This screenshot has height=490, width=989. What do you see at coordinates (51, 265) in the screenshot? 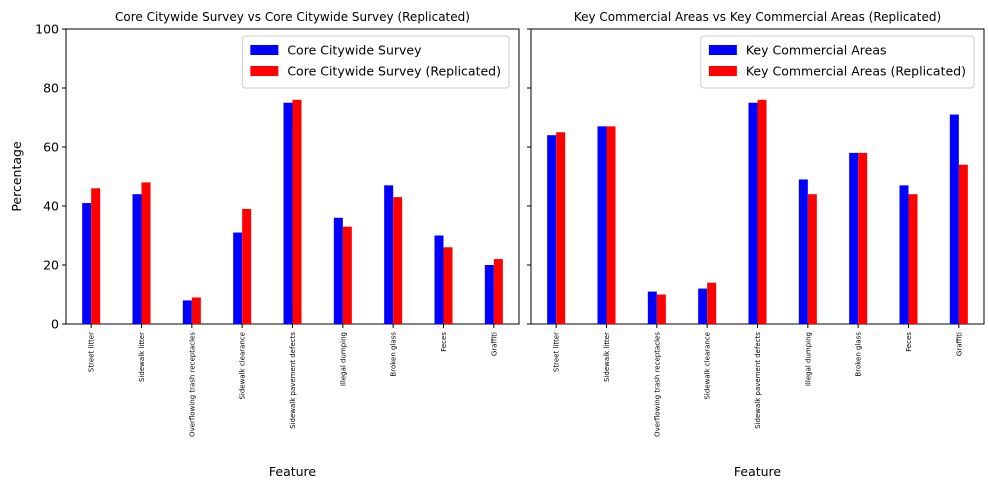
I see `y-tick-label: 20` at bounding box center [51, 265].